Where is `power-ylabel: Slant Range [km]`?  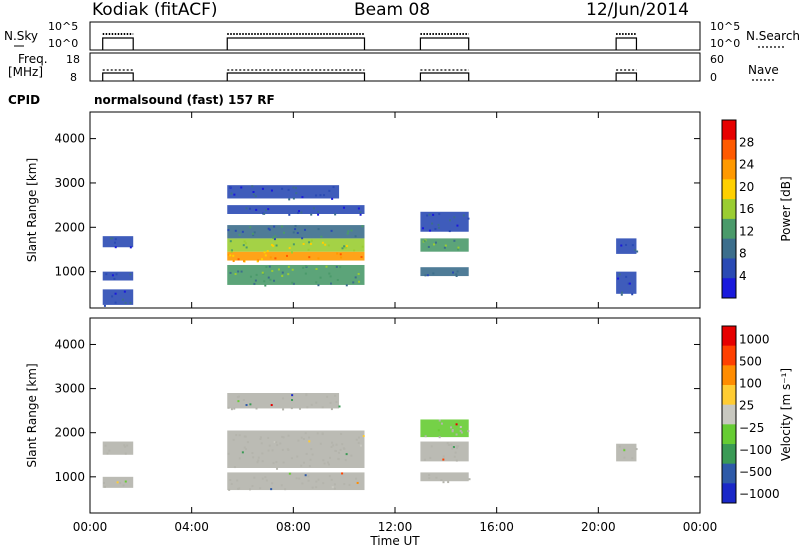 power-ylabel: Slant Range [km] is located at coordinates (32, 210).